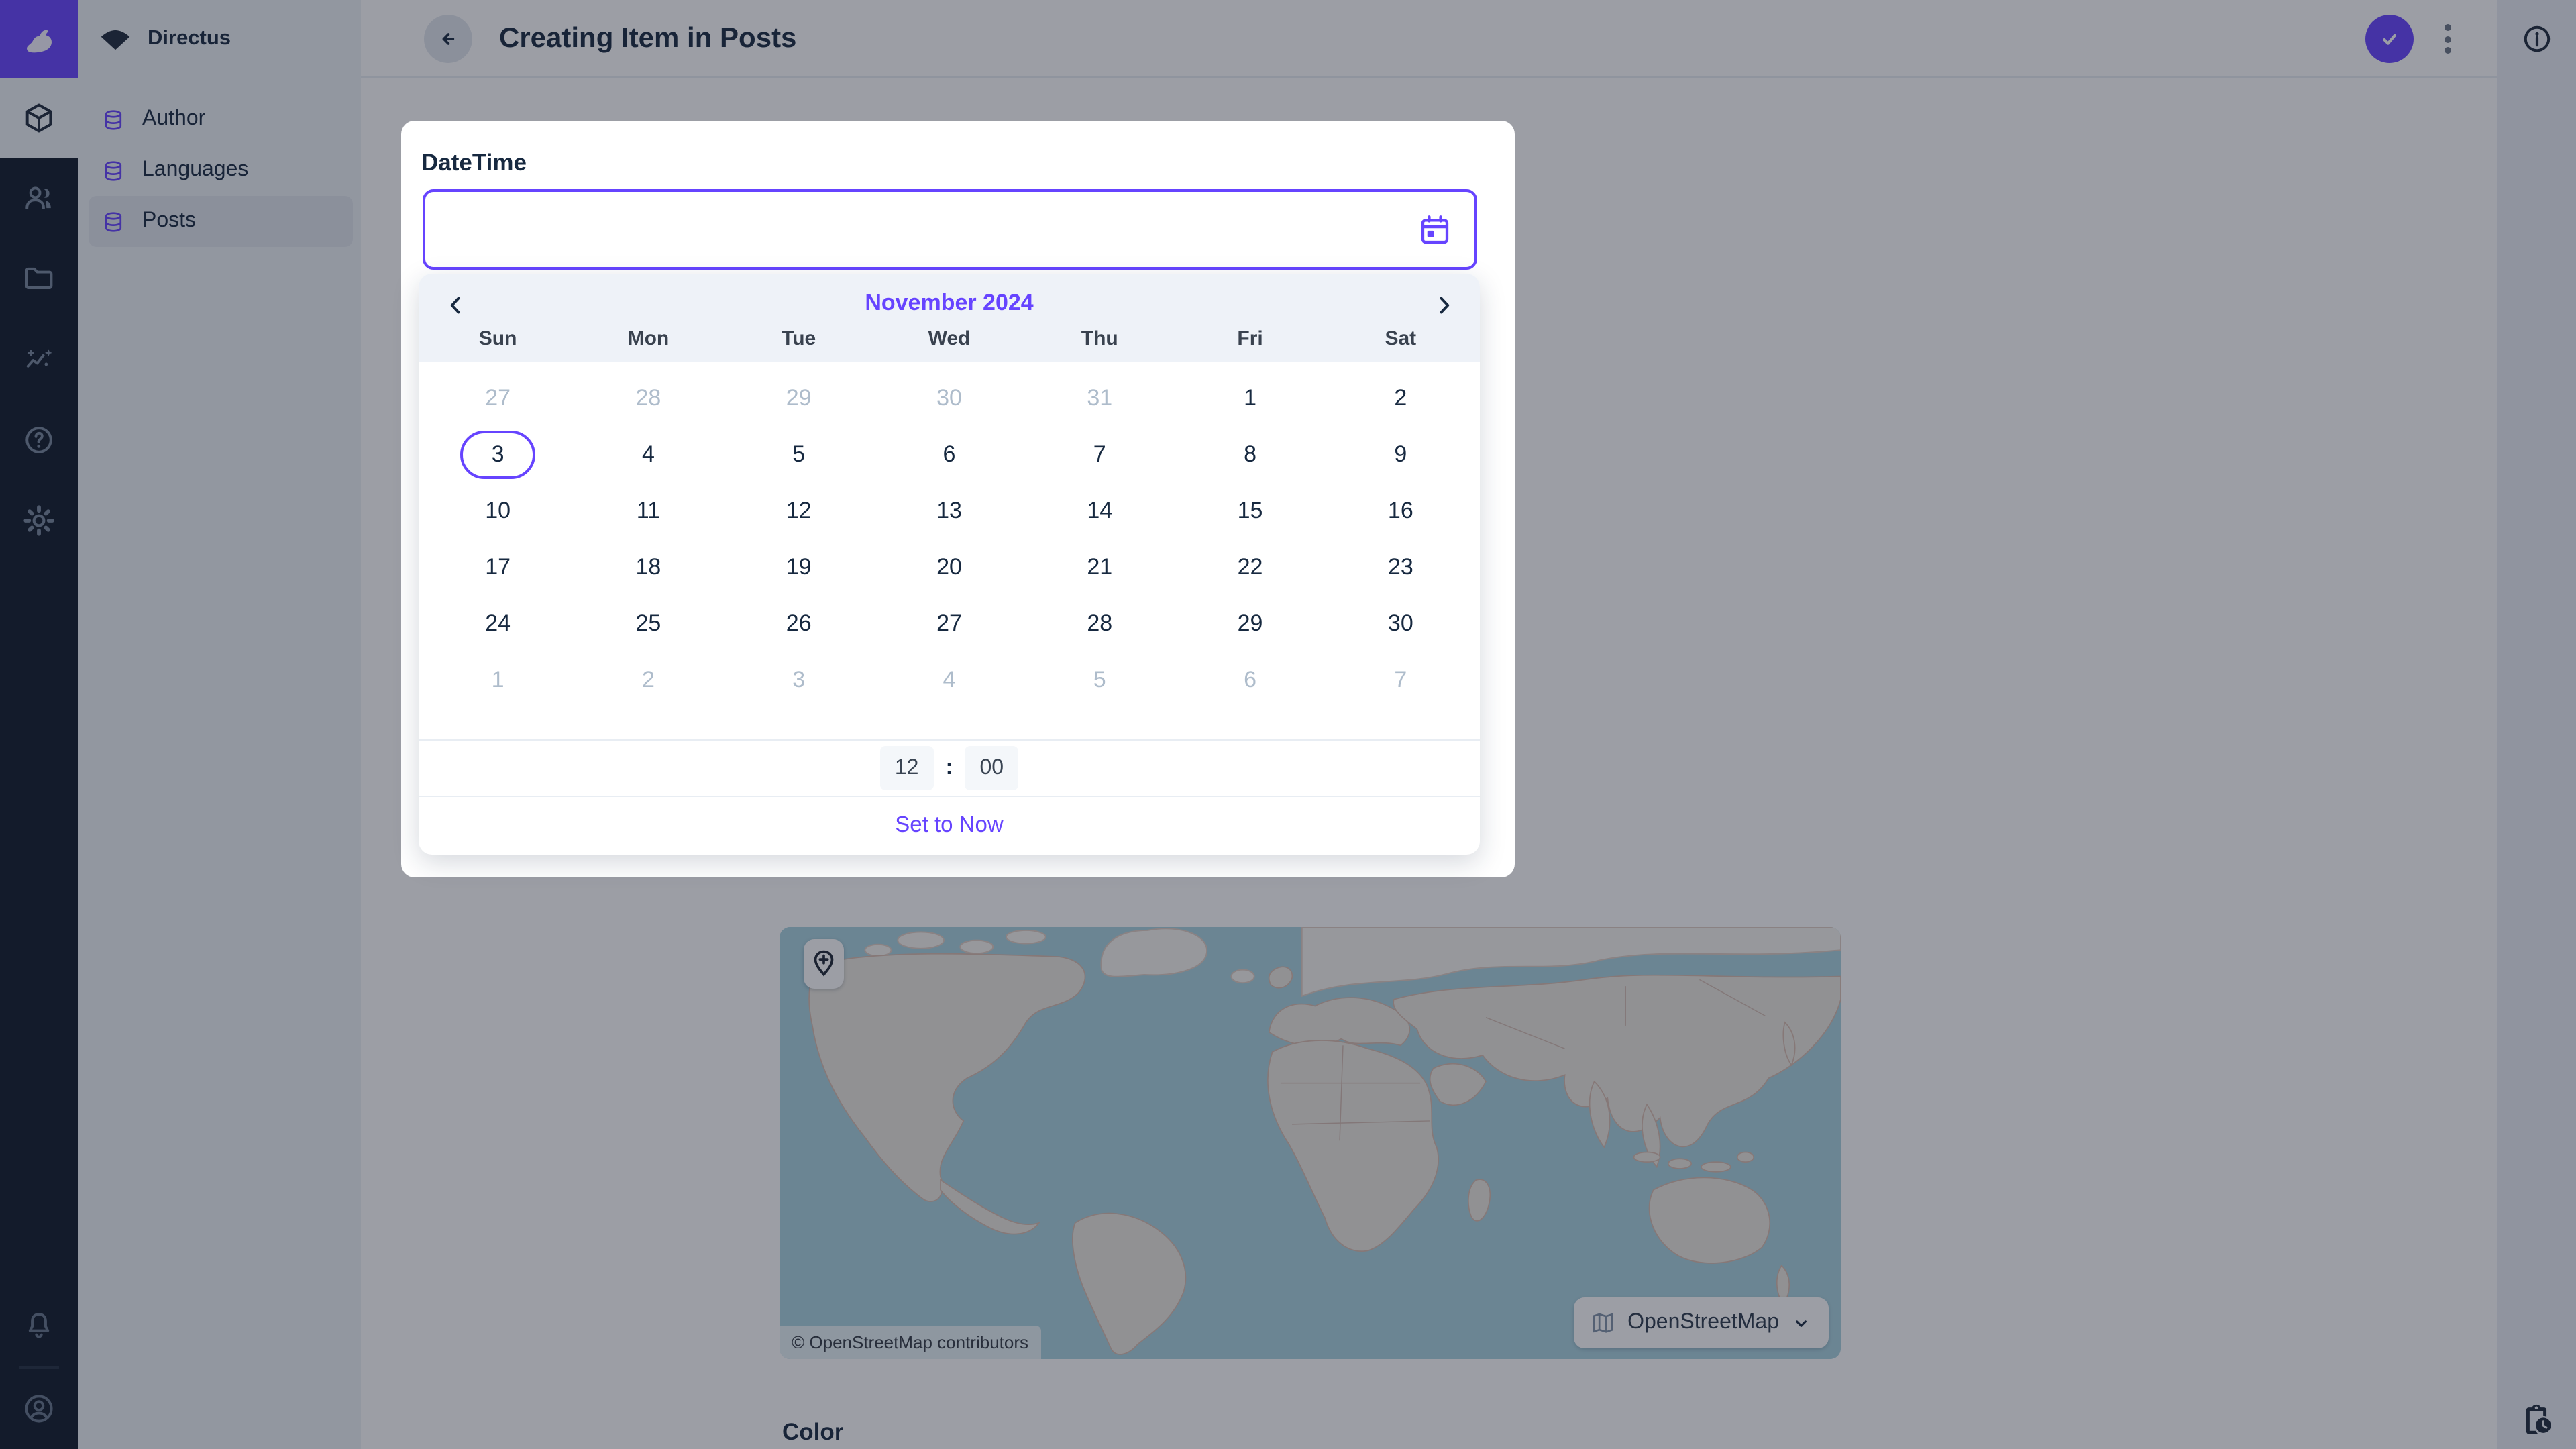  I want to click on hour-input: 12, so click(906, 768).